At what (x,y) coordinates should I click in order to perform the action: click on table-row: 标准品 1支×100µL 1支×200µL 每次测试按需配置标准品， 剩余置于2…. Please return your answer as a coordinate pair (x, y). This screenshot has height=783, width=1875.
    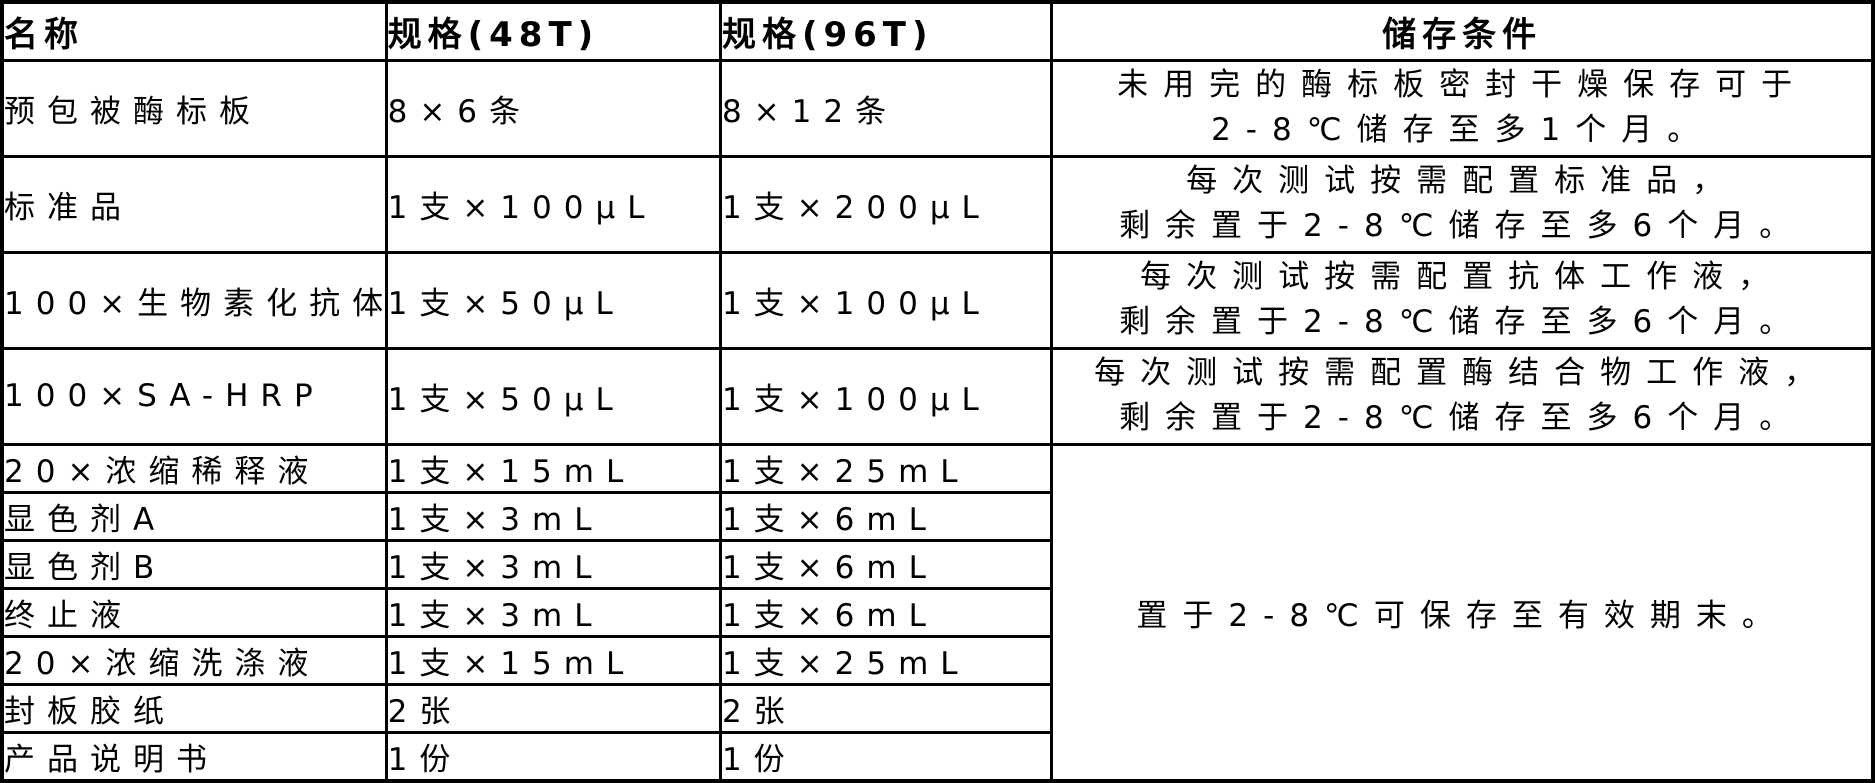
    Looking at the image, I should click on (937, 204).